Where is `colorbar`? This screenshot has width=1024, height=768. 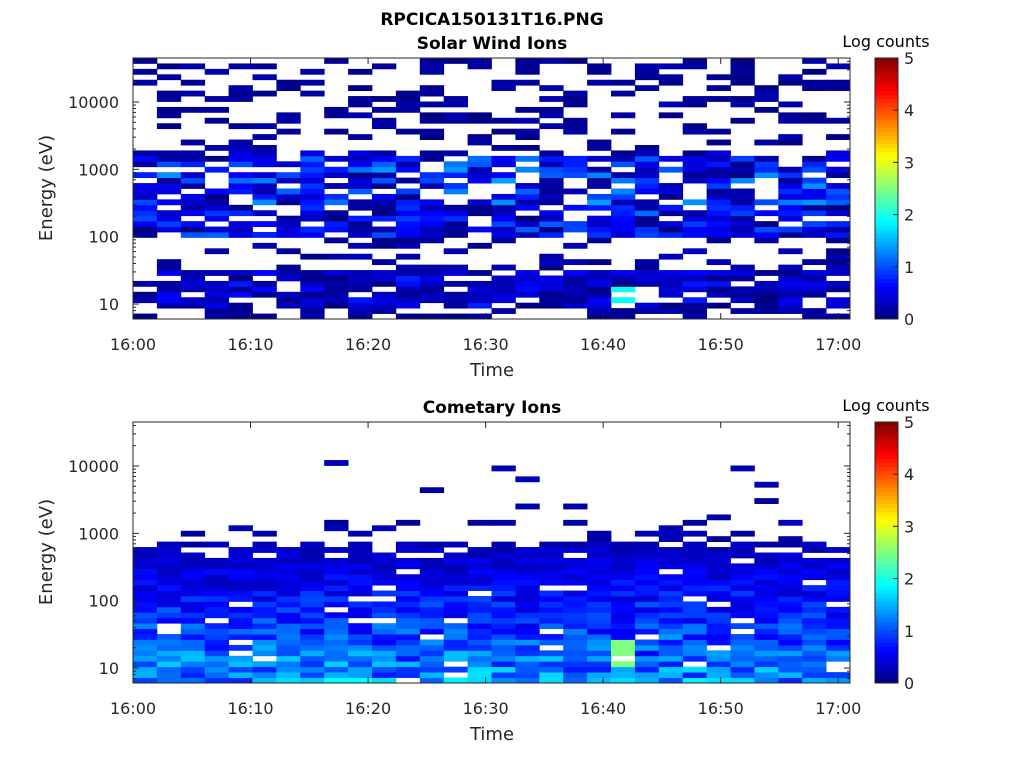
colorbar is located at coordinates (886, 553).